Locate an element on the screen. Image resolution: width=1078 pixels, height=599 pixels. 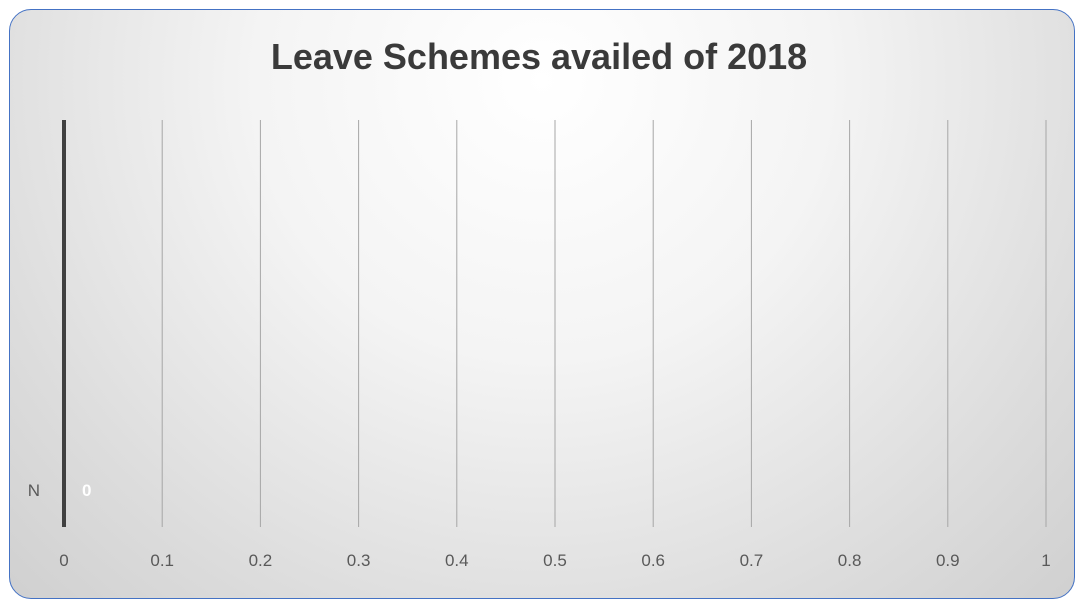
x-tick-label: 0.5 is located at coordinates (555, 560).